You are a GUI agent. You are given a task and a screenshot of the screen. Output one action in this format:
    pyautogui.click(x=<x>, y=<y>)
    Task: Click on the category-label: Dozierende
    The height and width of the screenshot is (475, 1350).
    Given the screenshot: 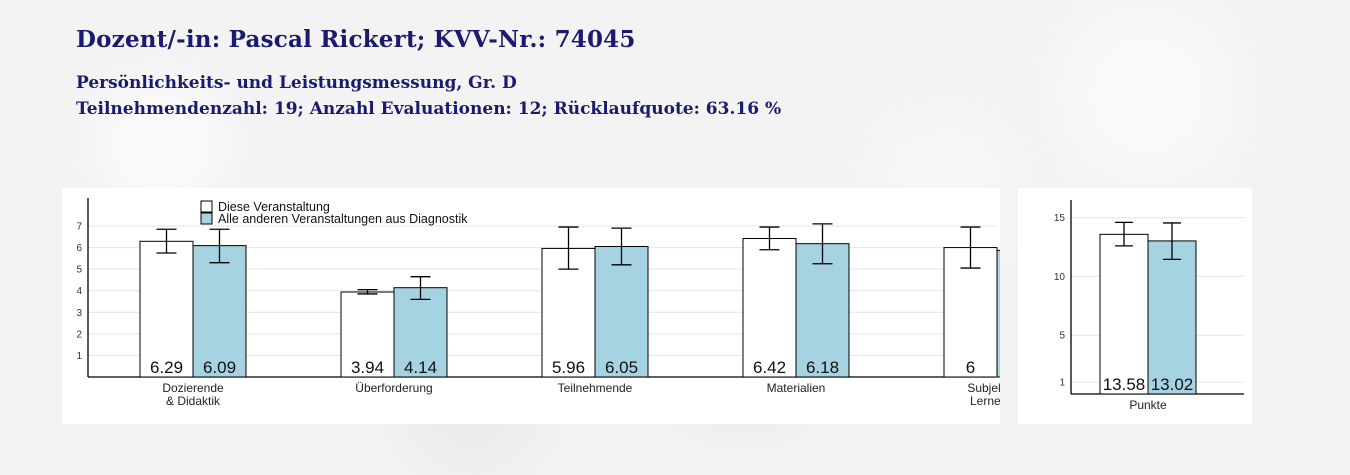 What is the action you would take?
    pyautogui.click(x=193, y=388)
    